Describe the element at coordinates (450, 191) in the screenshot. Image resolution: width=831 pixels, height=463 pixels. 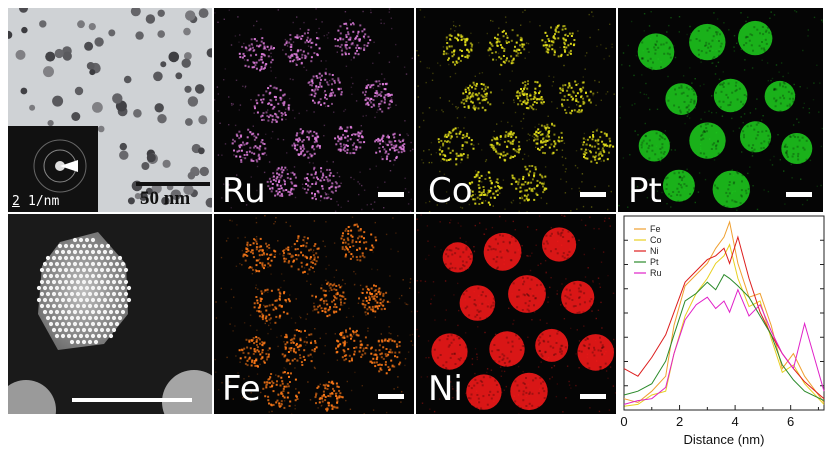
I see `co-label: Co` at that location.